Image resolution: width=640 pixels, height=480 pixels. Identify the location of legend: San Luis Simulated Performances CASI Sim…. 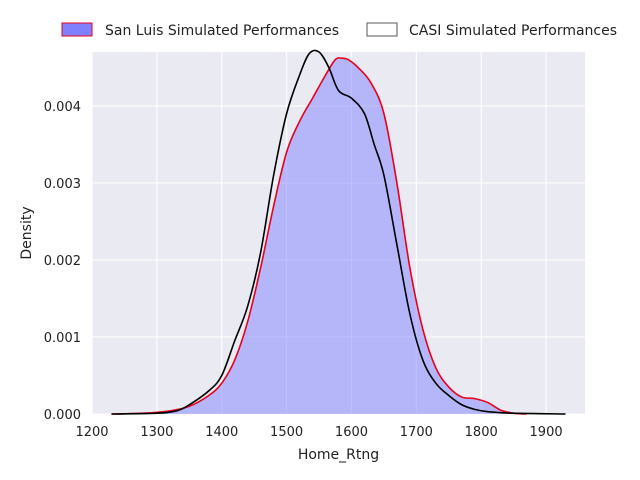
(339, 30).